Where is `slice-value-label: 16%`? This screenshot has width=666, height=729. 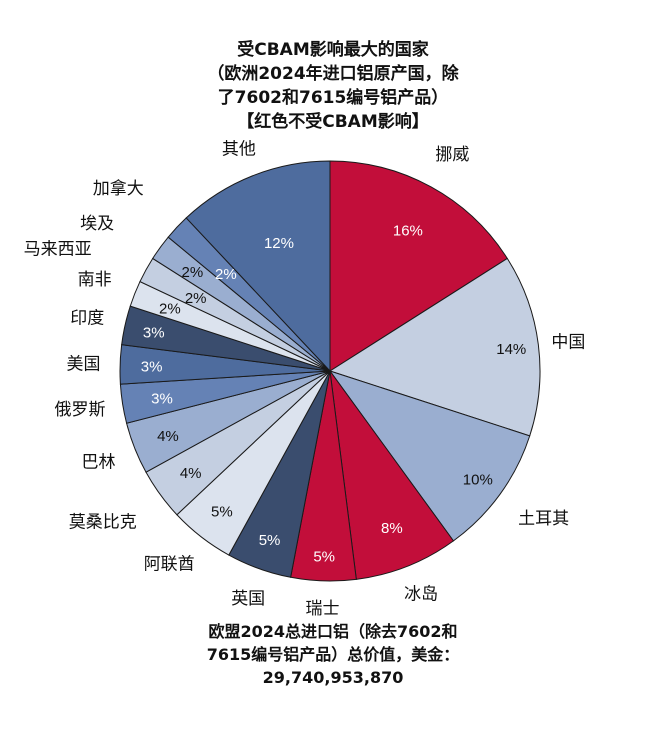 slice-value-label: 16% is located at coordinates (408, 230).